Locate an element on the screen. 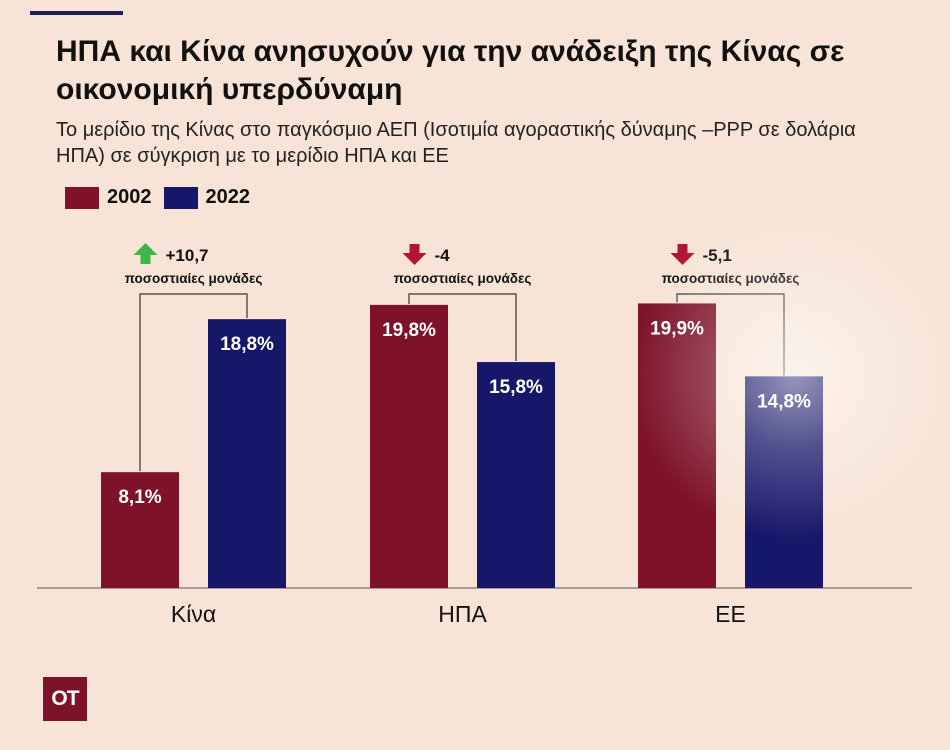 The image size is (950, 750). legend-item-2022: 2022 is located at coordinates (207, 197).